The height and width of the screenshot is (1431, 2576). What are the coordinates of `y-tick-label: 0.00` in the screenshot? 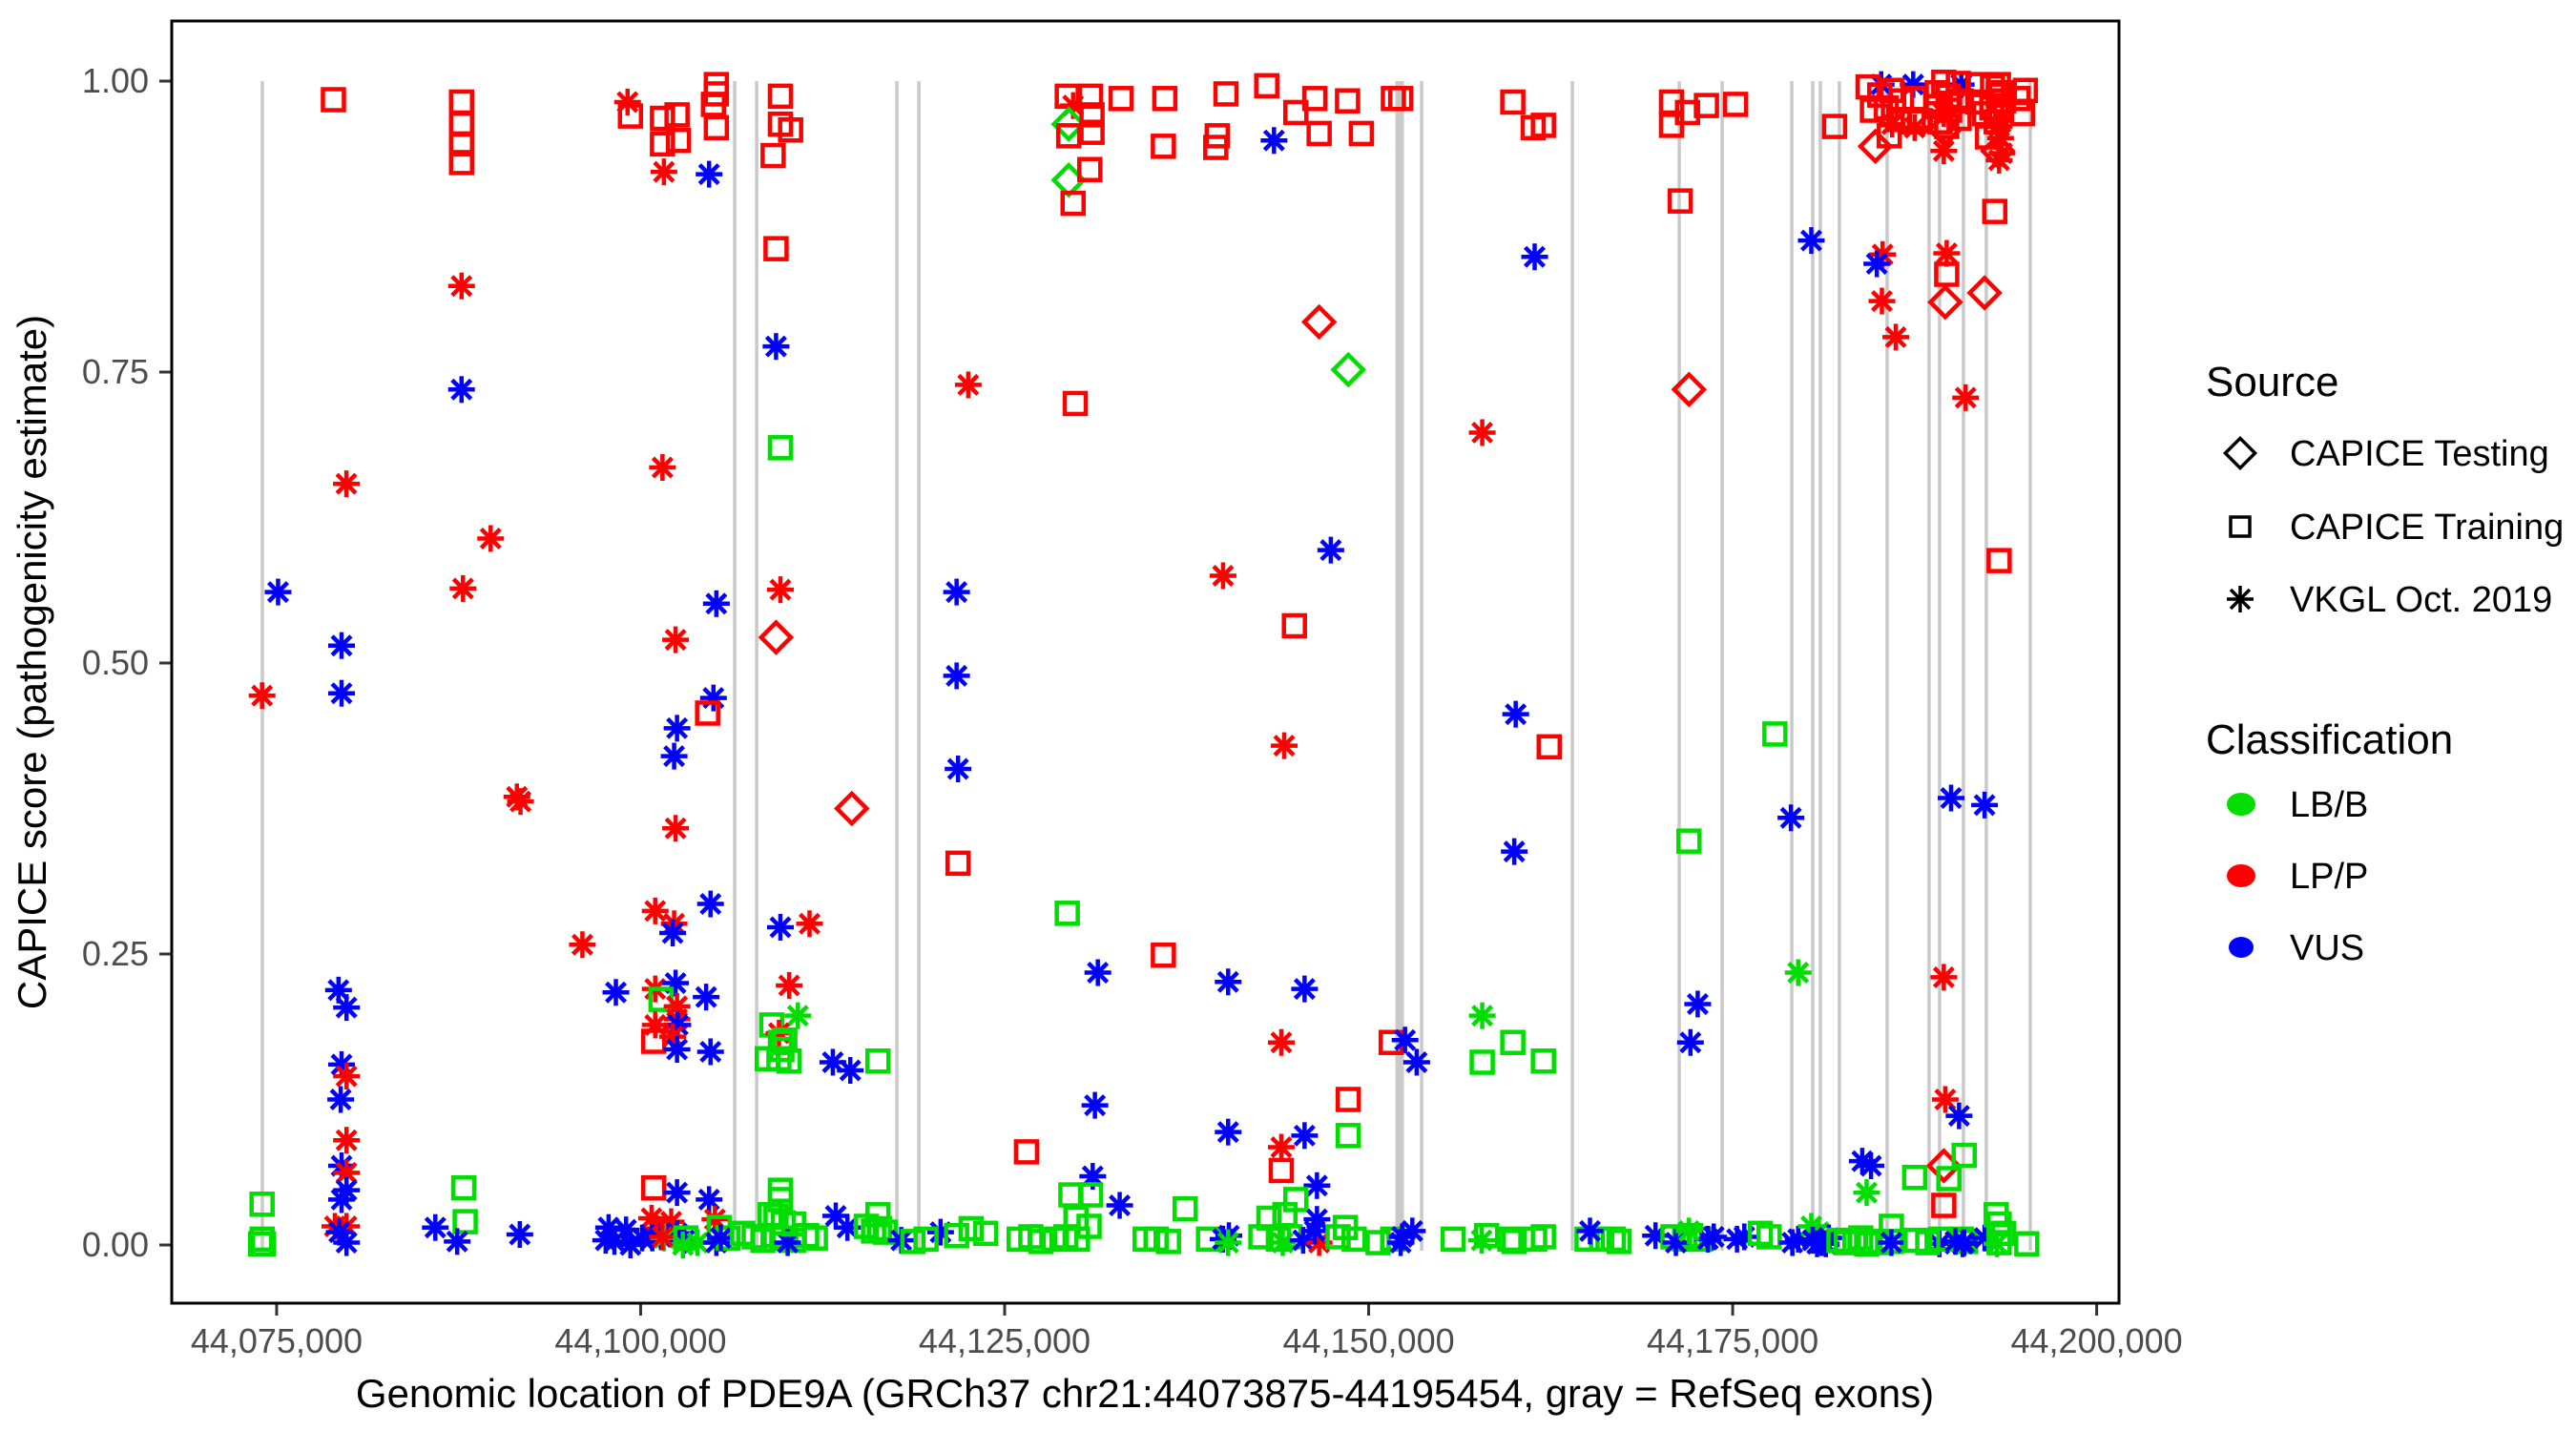 It's located at (115, 1244).